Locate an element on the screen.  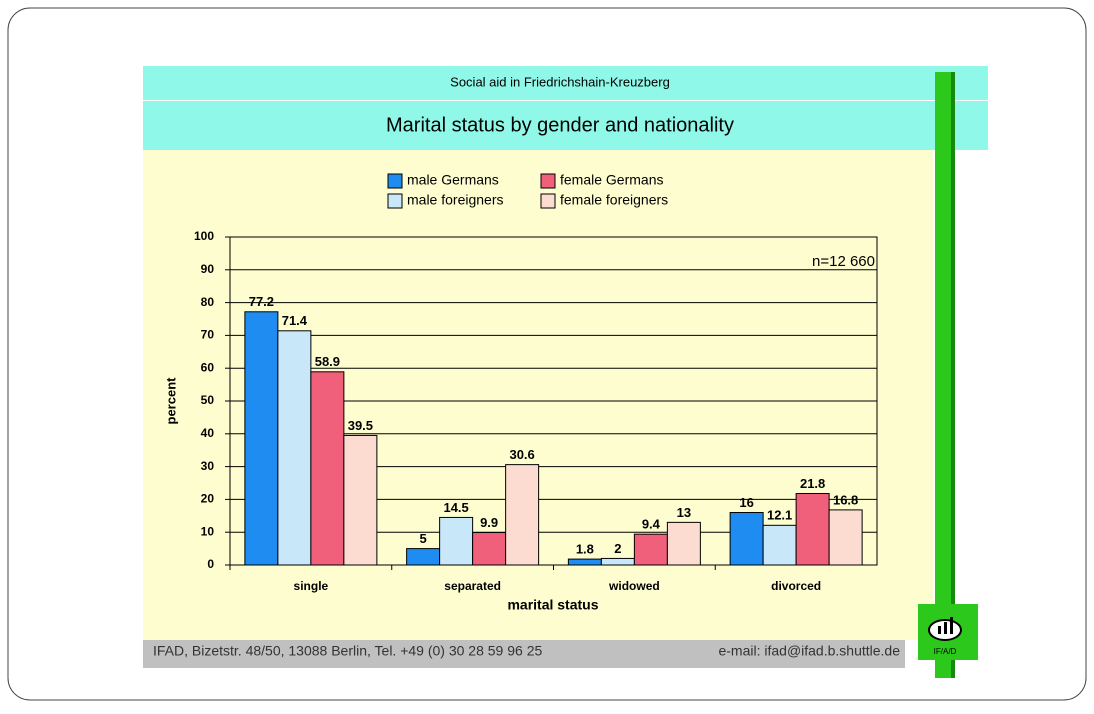
footer-email: e-mail: ifad@ifad.b.shuttle.de is located at coordinates (809, 651).